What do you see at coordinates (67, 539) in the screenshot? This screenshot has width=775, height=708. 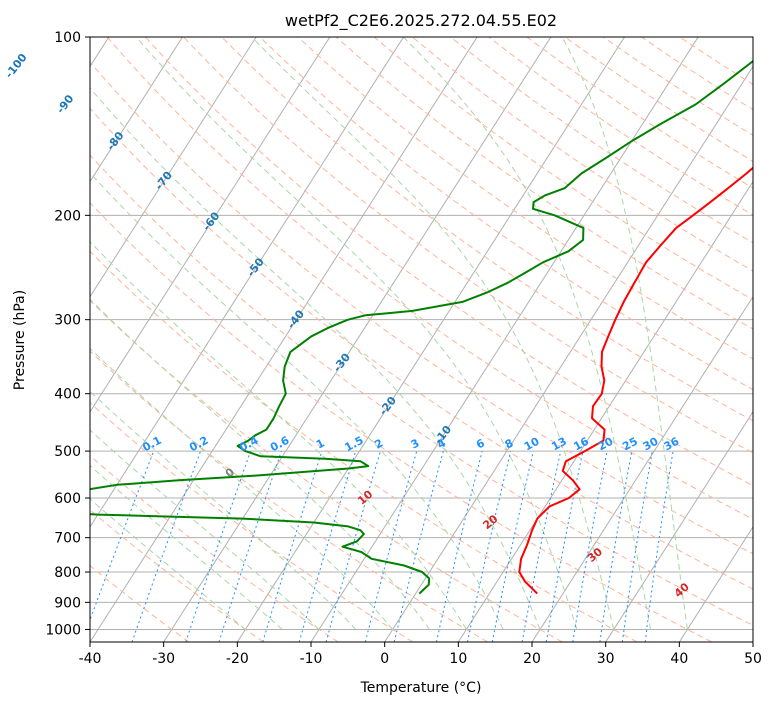 I see `y-tick-label: 700` at bounding box center [67, 539].